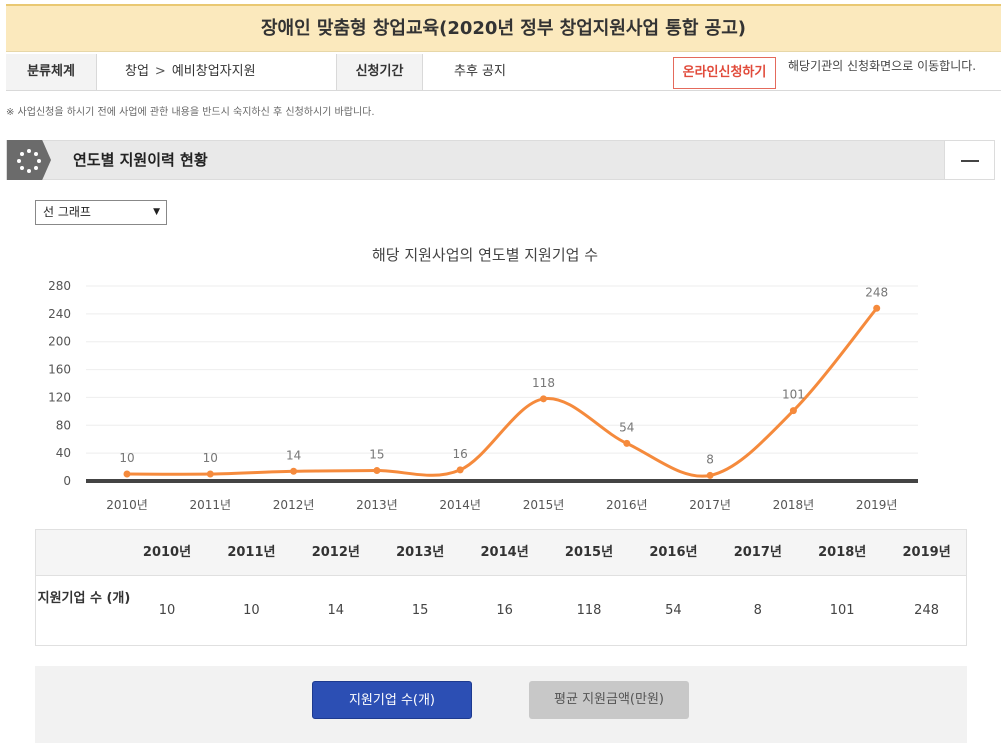 The image size is (1007, 743). Describe the element at coordinates (63, 453) in the screenshot. I see `y-tick-label: 40` at that location.